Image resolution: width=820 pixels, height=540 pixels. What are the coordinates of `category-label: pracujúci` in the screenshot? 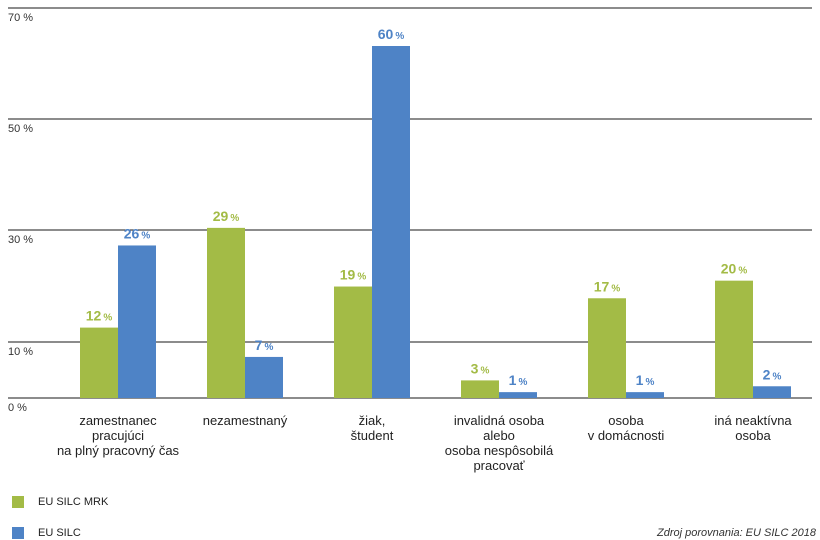 It's located at (118, 435).